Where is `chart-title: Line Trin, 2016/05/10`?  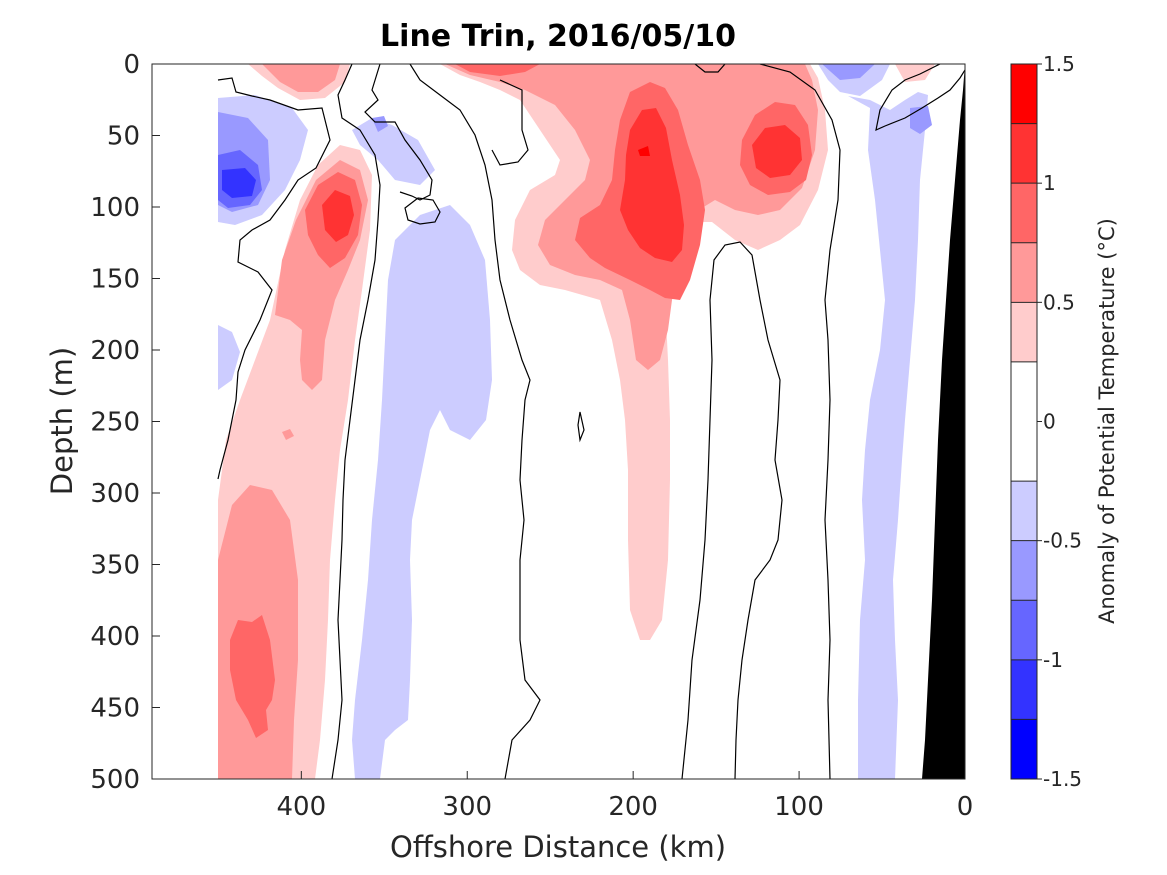
chart-title: Line Trin, 2016/05/10 is located at coordinates (558, 36).